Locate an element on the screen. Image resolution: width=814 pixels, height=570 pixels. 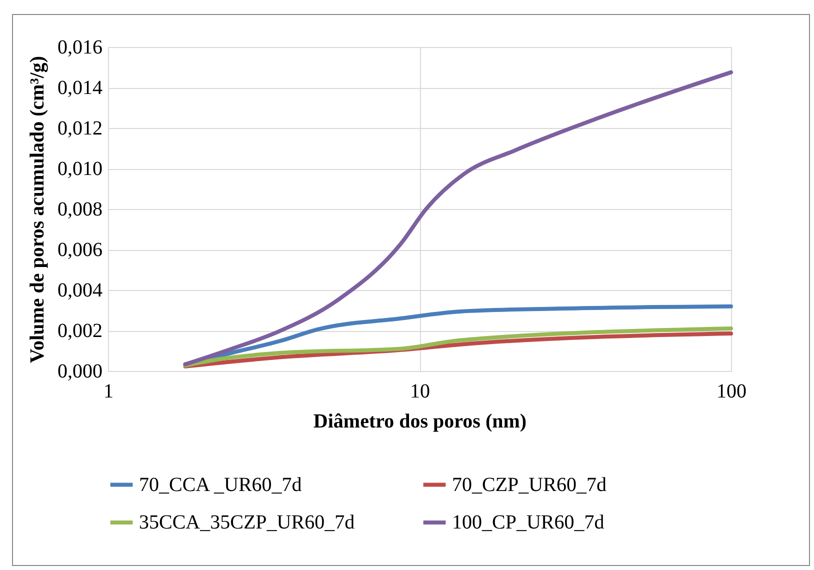
y-tick-label: 0,014 is located at coordinates (80, 88).